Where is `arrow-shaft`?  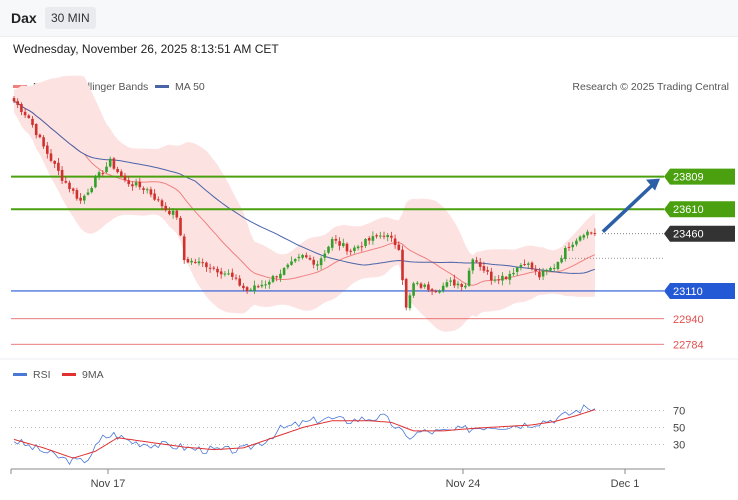 arrow-shaft is located at coordinates (628, 207).